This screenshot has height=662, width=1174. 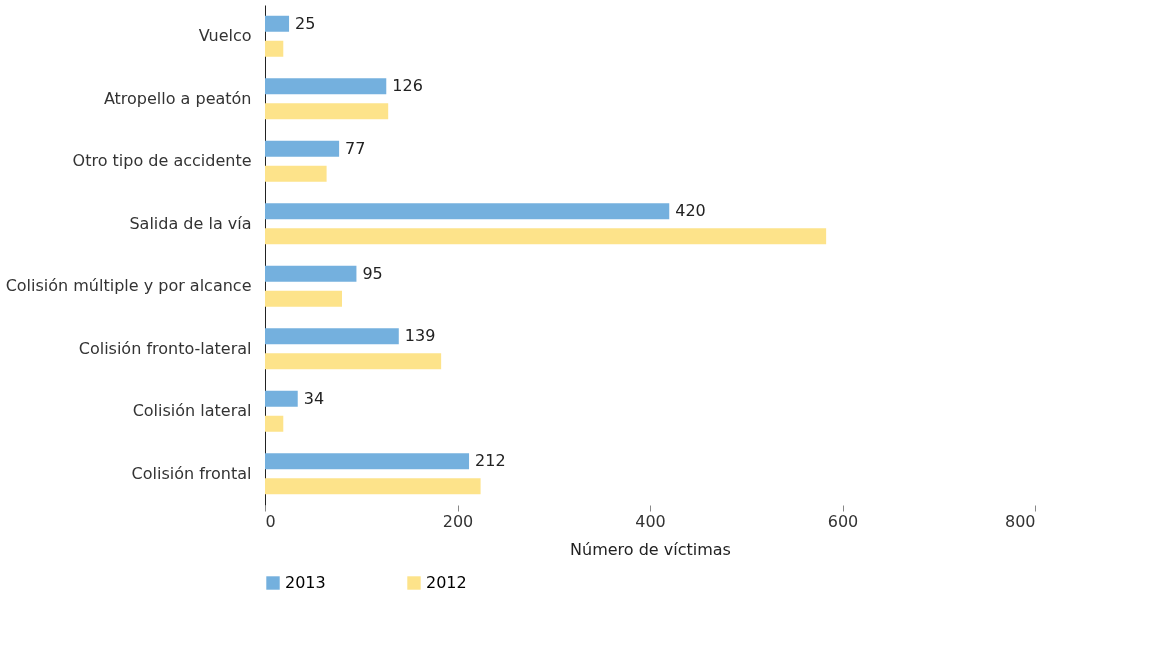 What do you see at coordinates (192, 411) in the screenshot?
I see `y-tick-label: Colisión lateral` at bounding box center [192, 411].